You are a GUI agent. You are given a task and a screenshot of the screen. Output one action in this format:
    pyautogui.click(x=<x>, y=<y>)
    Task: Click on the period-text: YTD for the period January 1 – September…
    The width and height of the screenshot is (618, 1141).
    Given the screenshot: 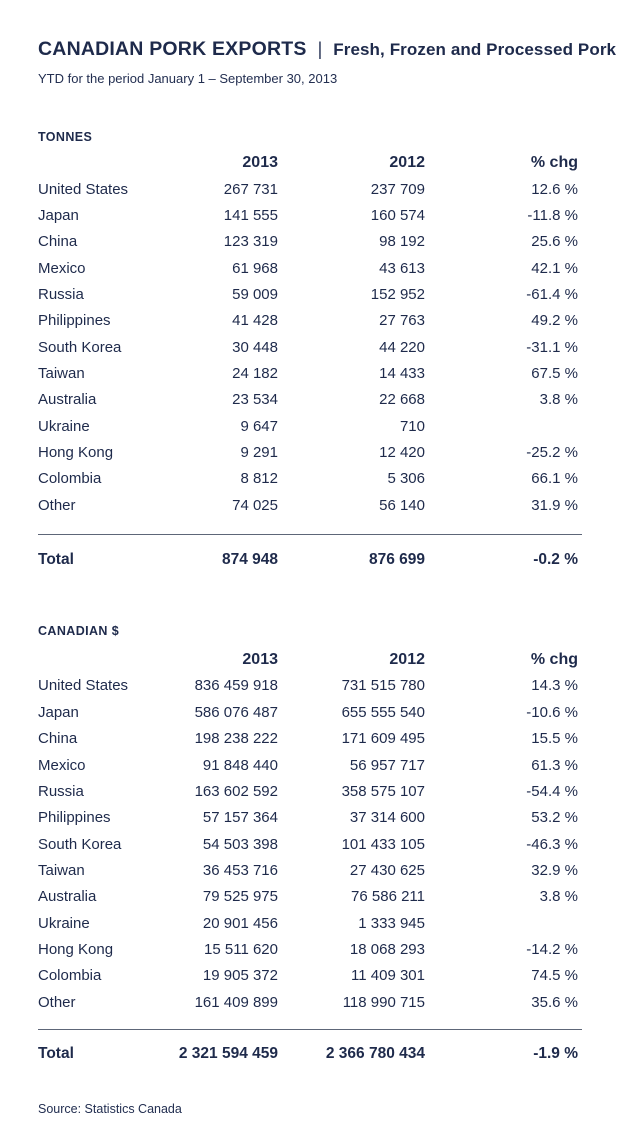 What is the action you would take?
    pyautogui.click(x=188, y=78)
    